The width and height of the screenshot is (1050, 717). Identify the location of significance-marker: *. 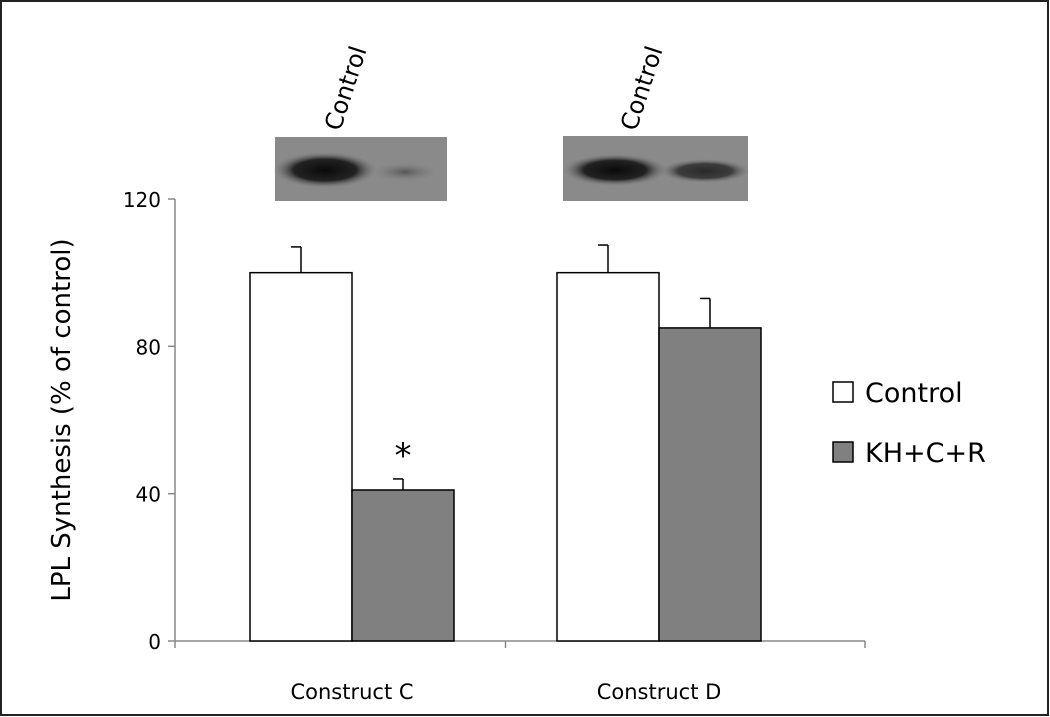
(403, 456).